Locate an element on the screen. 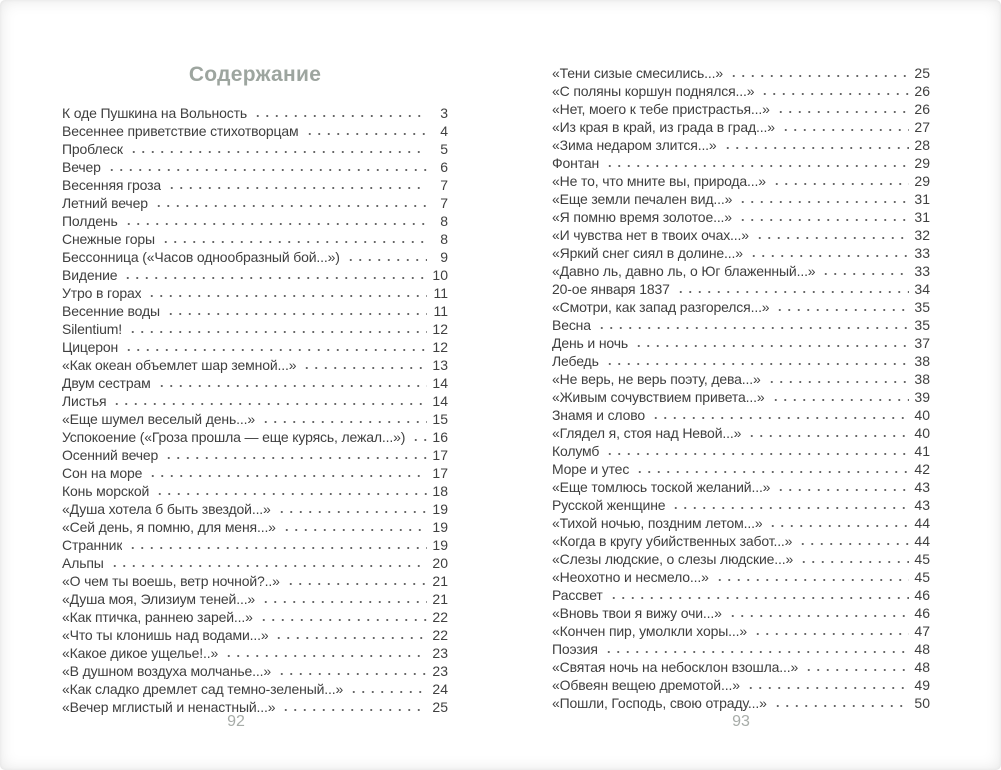 This screenshot has height=770, width=1001. toc-entry: «Сей день, я помню, для меня...» 19 is located at coordinates (255, 527).